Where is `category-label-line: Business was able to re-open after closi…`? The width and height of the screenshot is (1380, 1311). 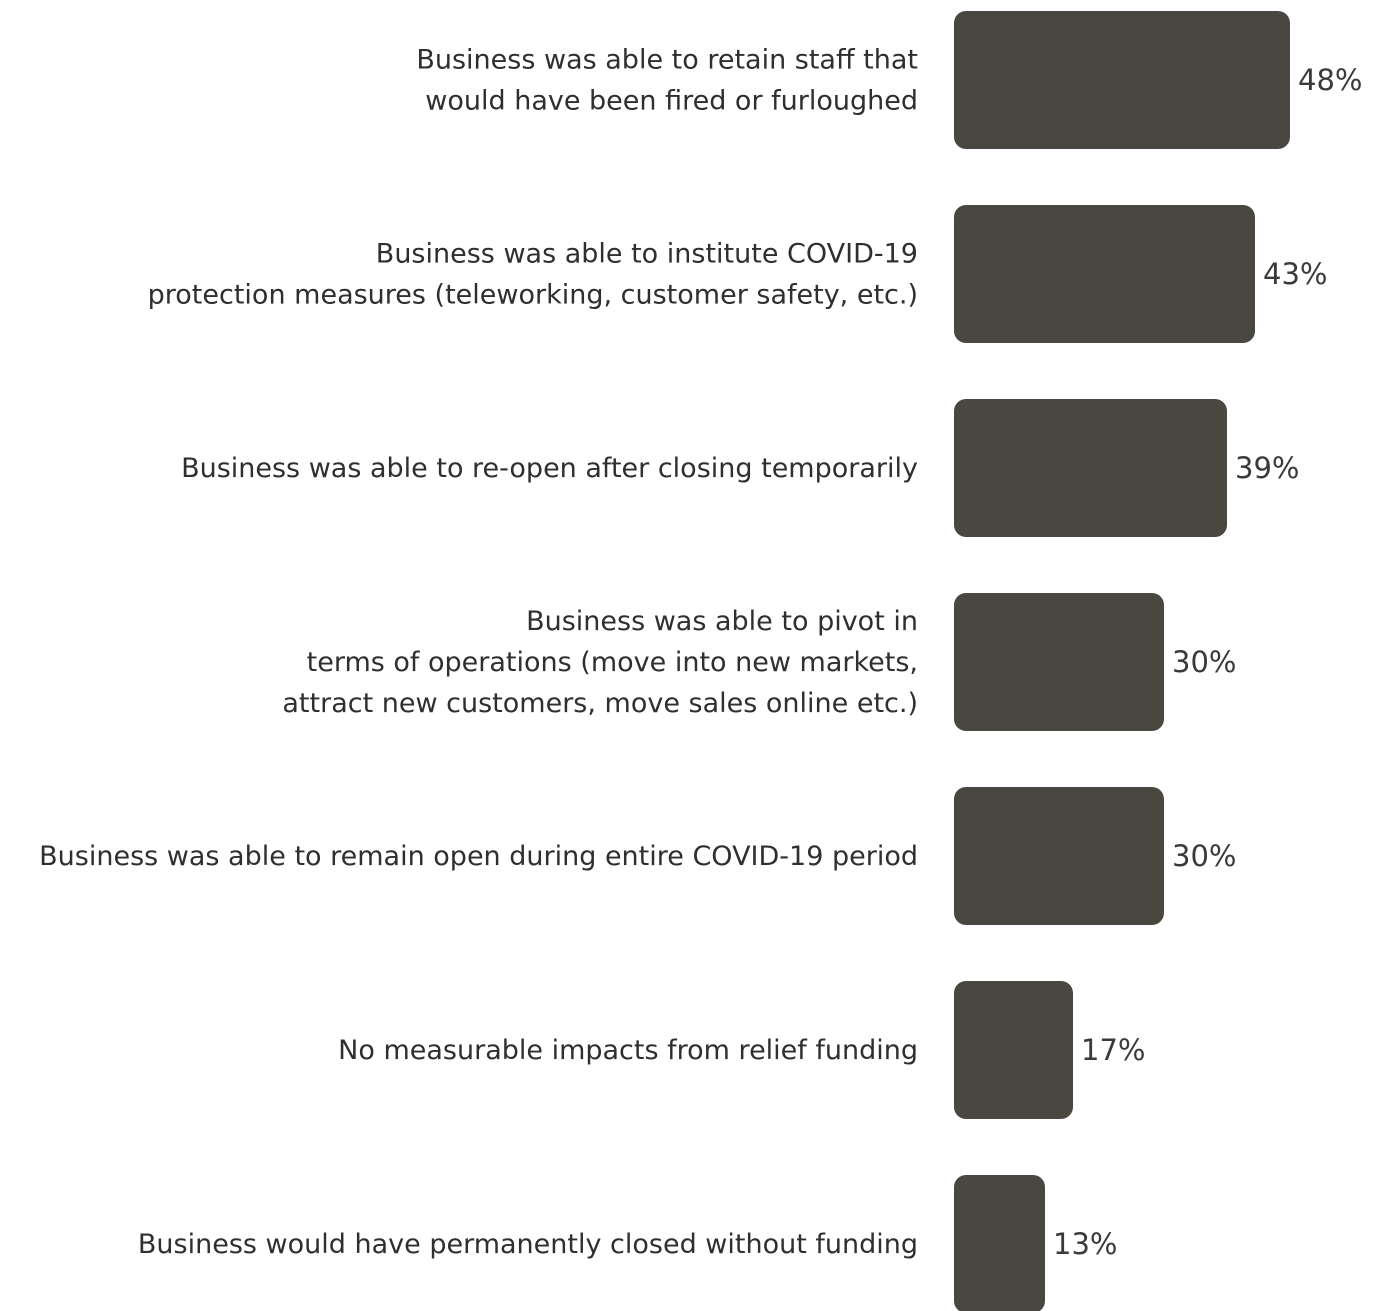 category-label-line: Business was able to re-open after closi… is located at coordinates (549, 468).